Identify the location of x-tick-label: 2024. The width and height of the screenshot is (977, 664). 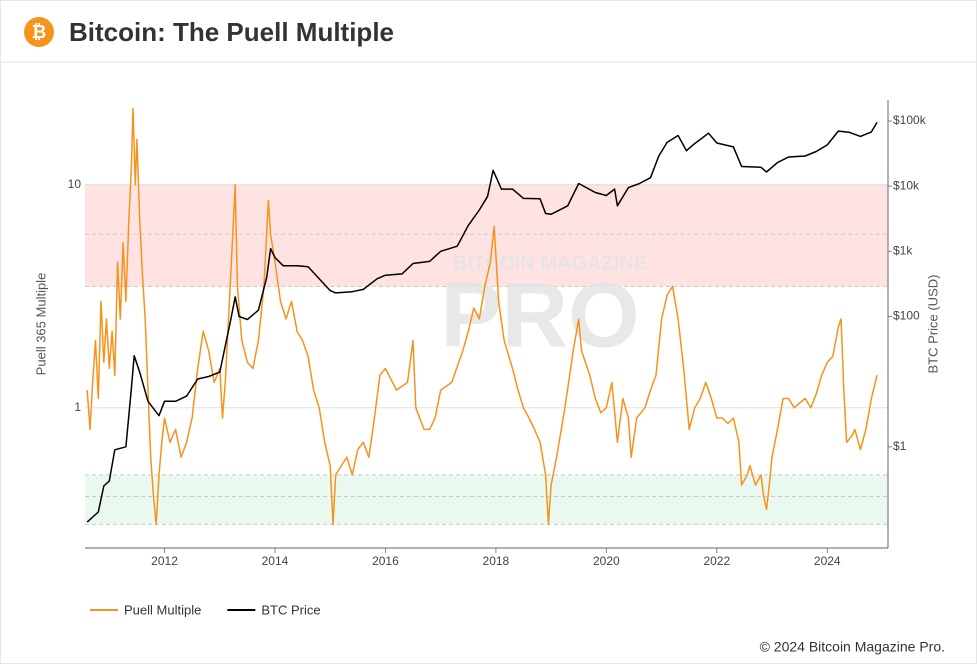
(827, 561).